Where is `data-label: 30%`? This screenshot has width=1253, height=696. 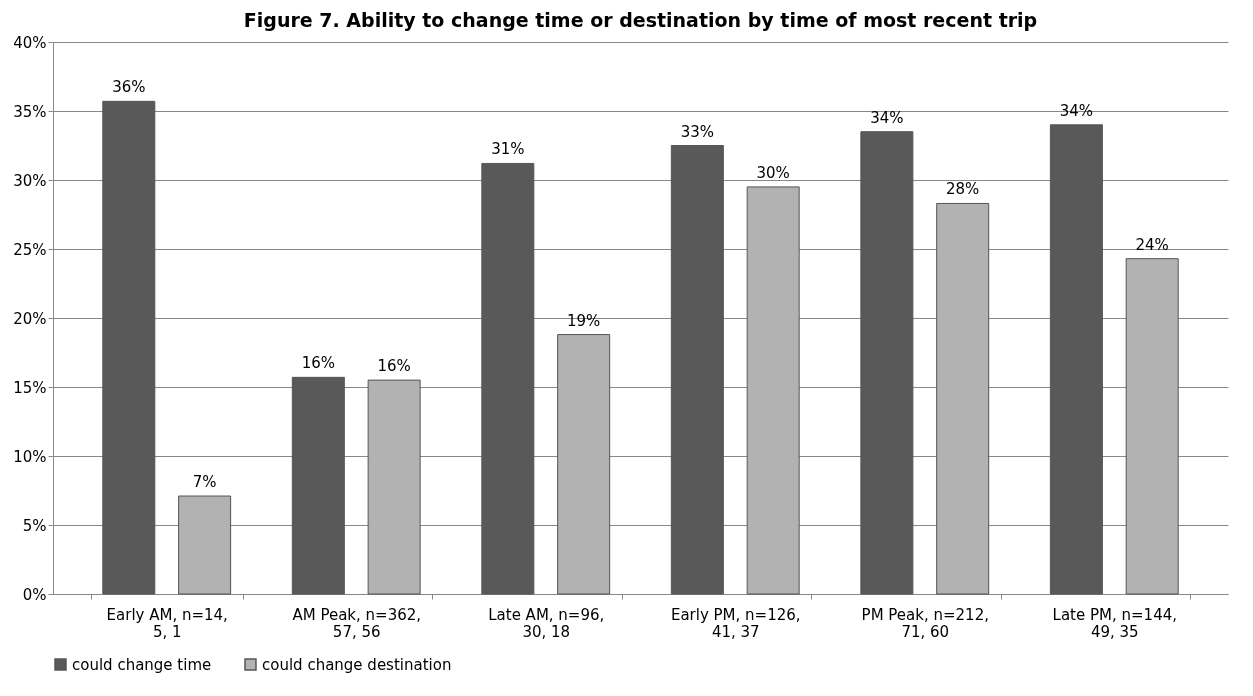 data-label: 30% is located at coordinates (773, 172).